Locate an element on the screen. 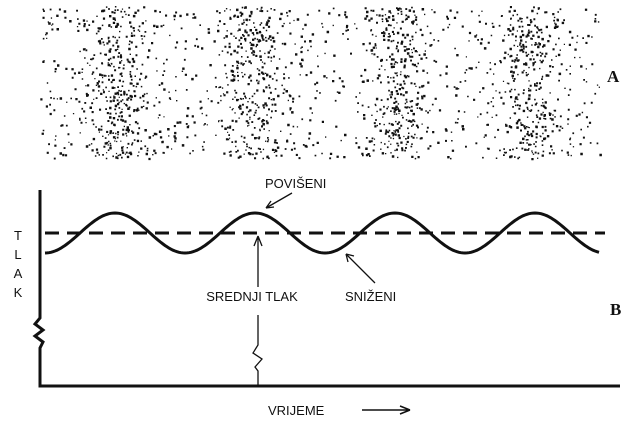 Image resolution: width=628 pixels, height=425 pixels. high-label: POVIŠENI is located at coordinates (295, 183).